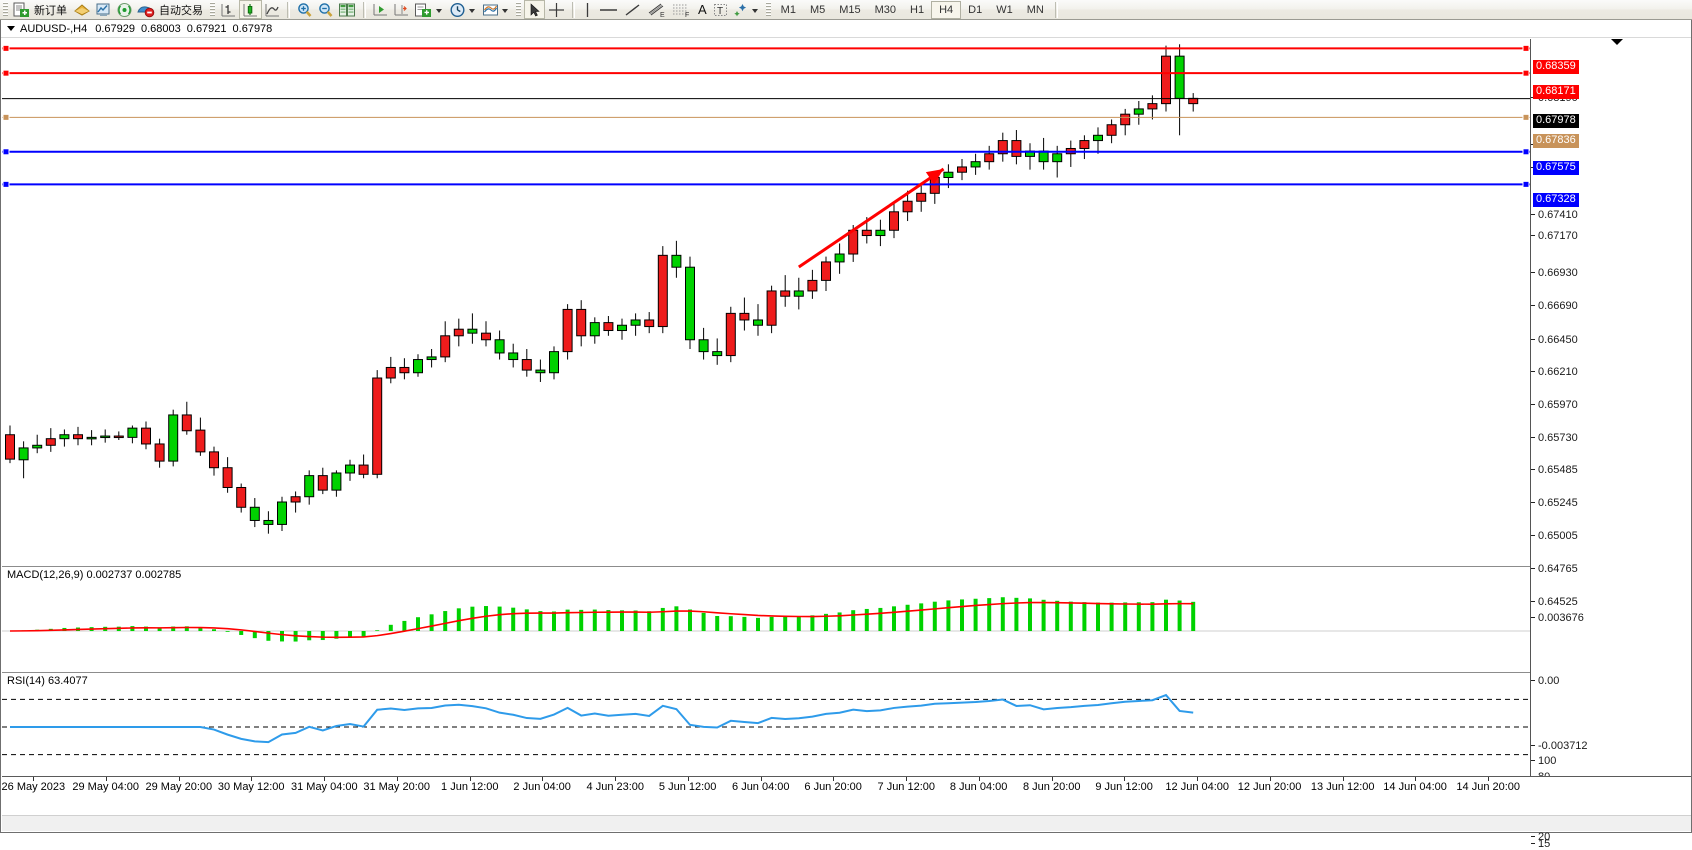 The image size is (1692, 850). I want to click on vertical-line-icon, so click(587, 10).